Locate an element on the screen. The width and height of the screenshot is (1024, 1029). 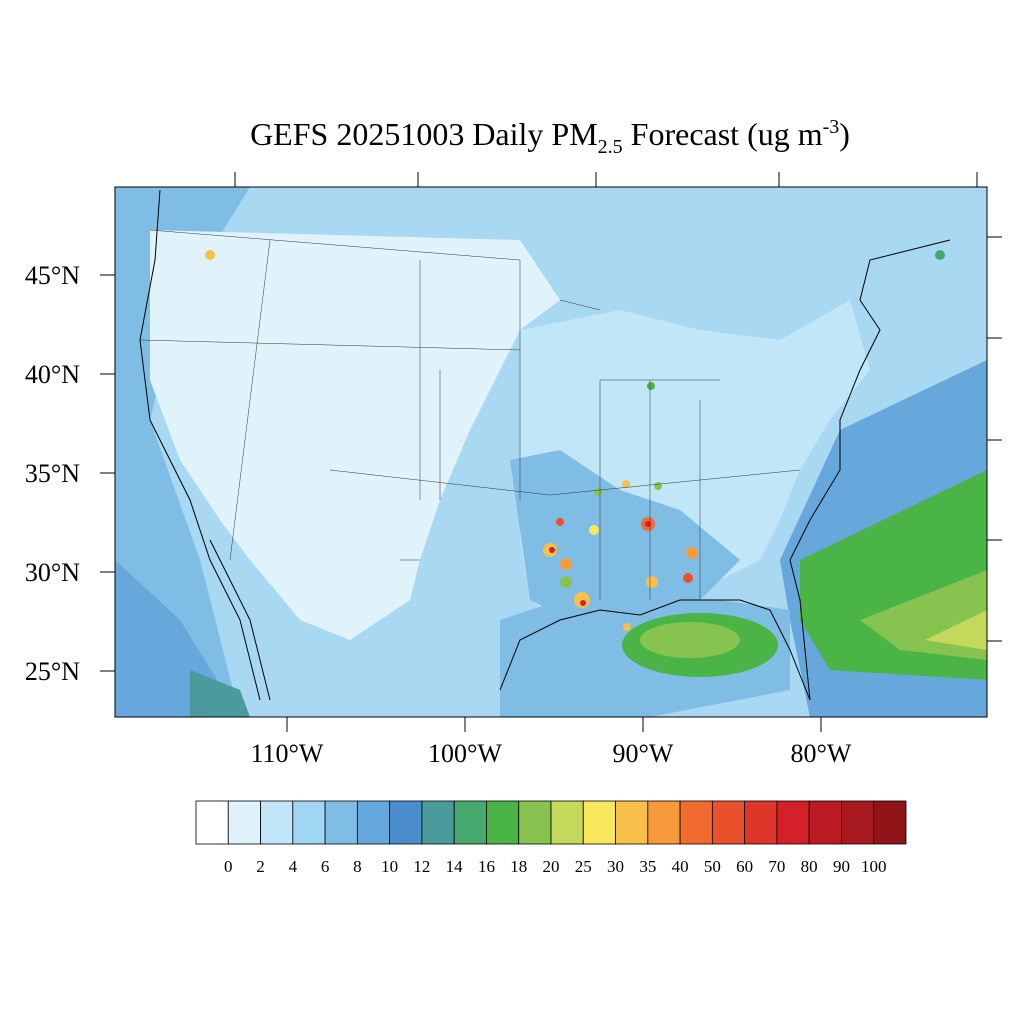
colorbar-label: 35 is located at coordinates (647, 866).